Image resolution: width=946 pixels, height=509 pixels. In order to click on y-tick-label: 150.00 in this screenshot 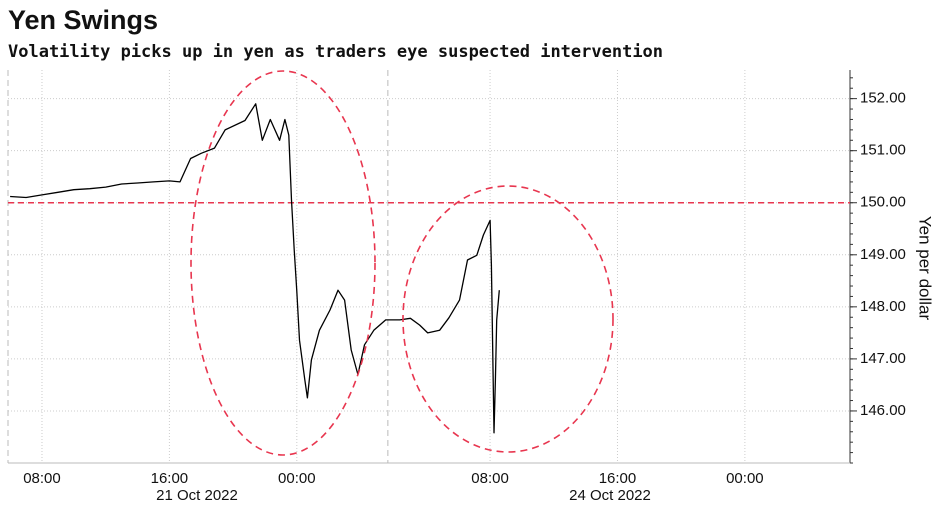, I will do `click(883, 202)`.